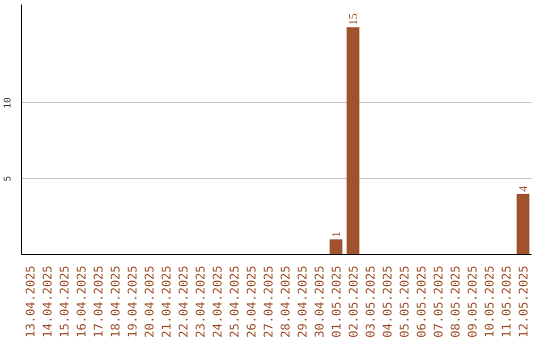 This screenshot has height=340, width=540. What do you see at coordinates (183, 301) in the screenshot?
I see `x-tick-label: 22.04.2025` at bounding box center [183, 301].